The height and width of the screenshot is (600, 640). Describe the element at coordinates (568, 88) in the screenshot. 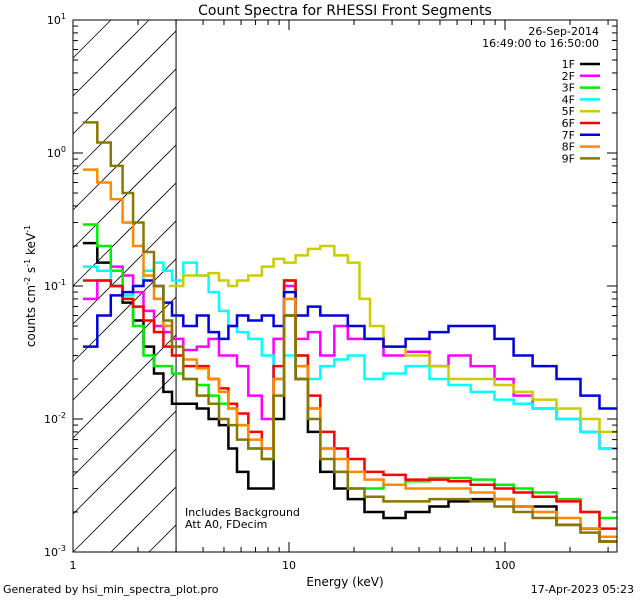

I see `legend-label-3F: 3F` at that location.